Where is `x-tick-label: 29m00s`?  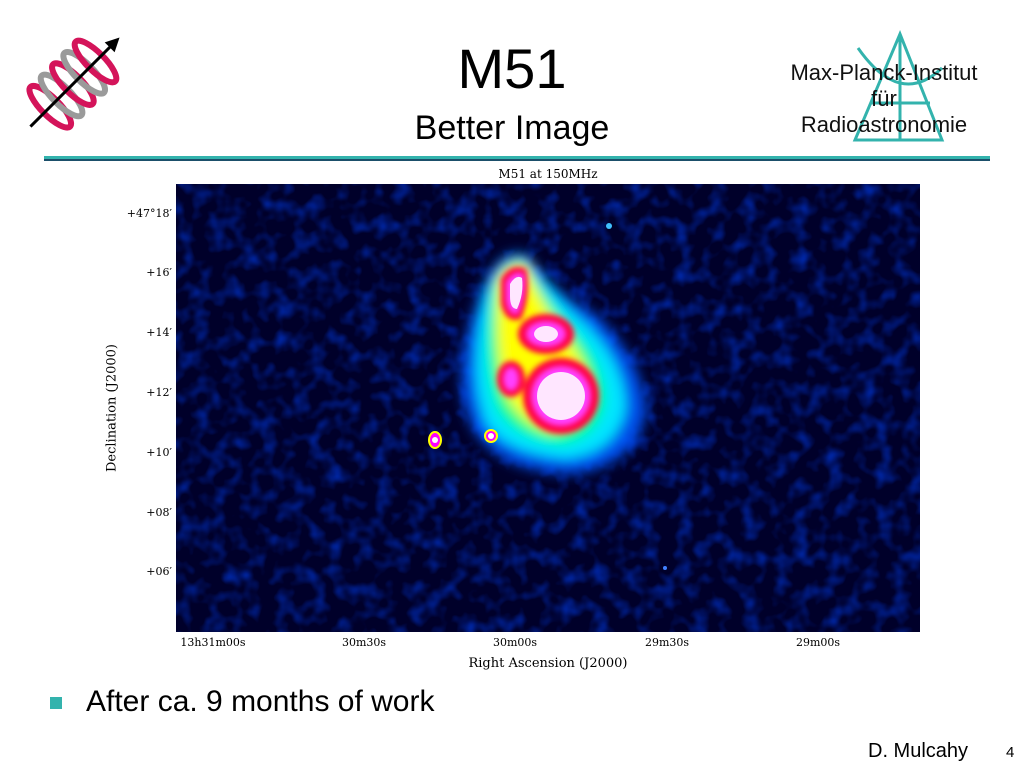 x-tick-label: 29m00s is located at coordinates (818, 642).